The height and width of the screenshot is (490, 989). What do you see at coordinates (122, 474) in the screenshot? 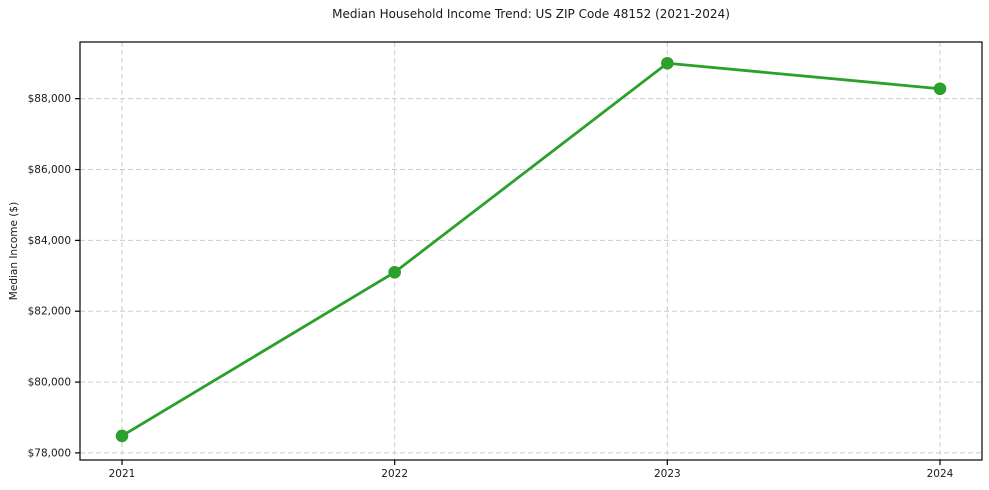
I see `x-tick-label: 2021` at bounding box center [122, 474].